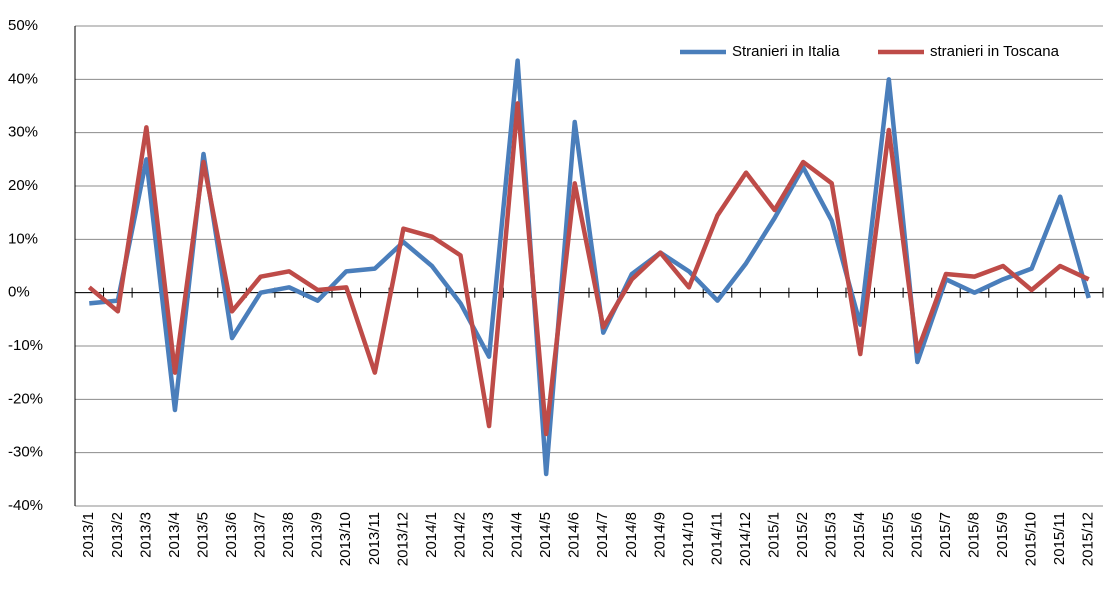 The height and width of the screenshot is (592, 1105). What do you see at coordinates (317, 535) in the screenshot?
I see `x-tick-label: 2013/9` at bounding box center [317, 535].